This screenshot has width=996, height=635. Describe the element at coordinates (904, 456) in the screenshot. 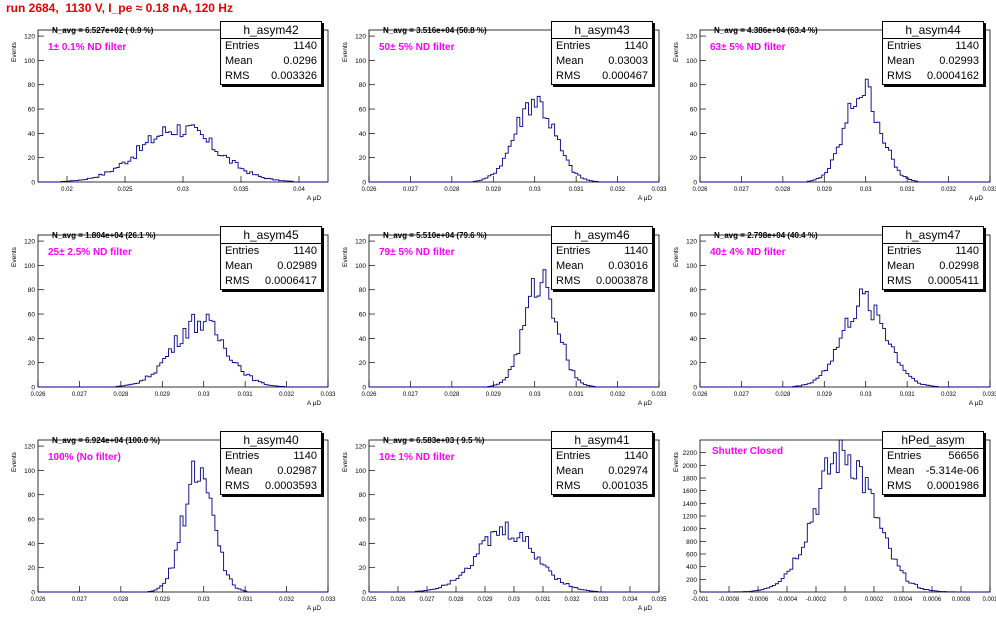

I see `entries-label: Entries` at that location.